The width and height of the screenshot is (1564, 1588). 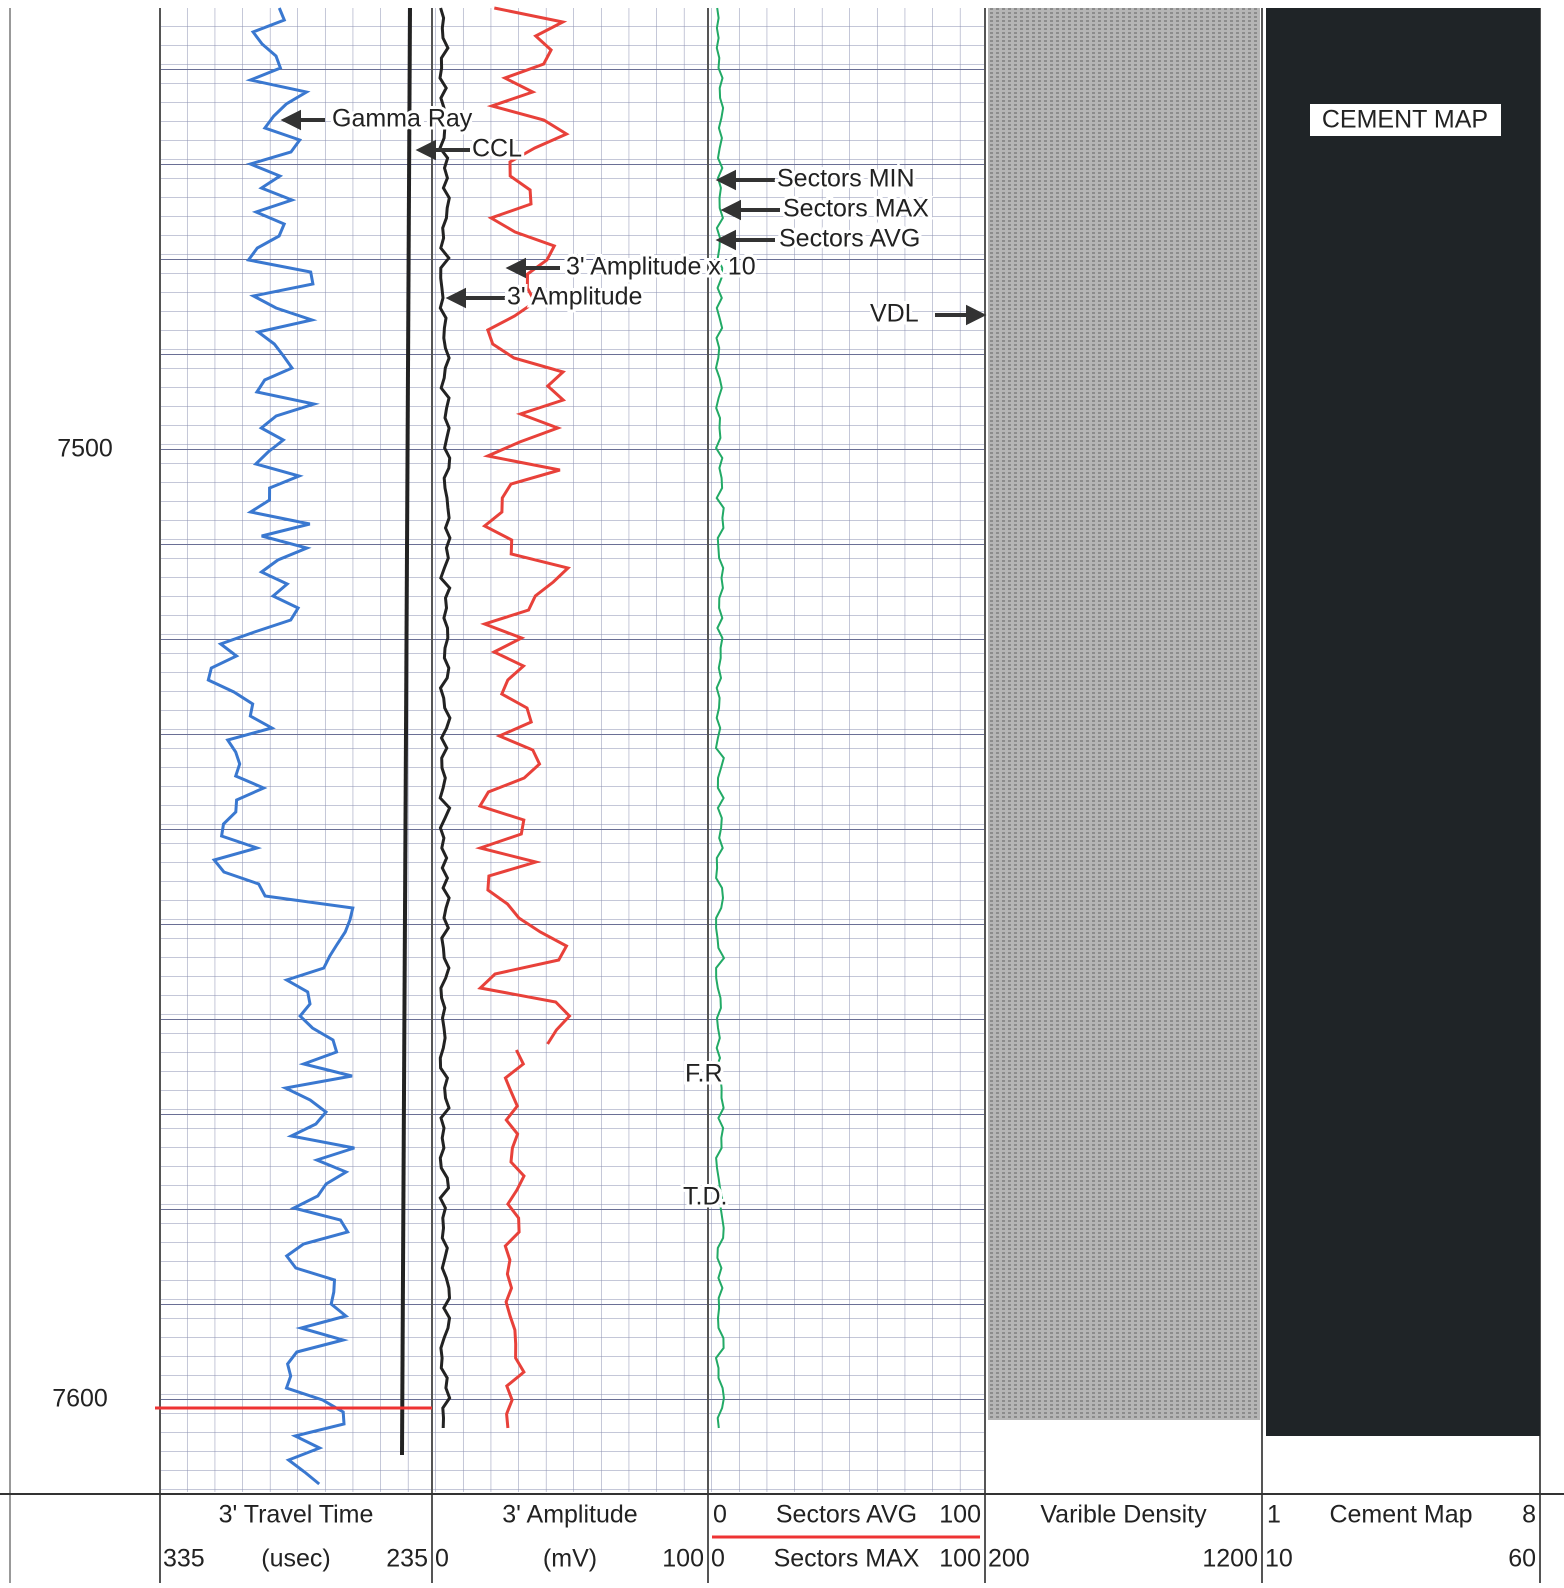 What do you see at coordinates (406, 731) in the screenshot?
I see `ccl-line` at bounding box center [406, 731].